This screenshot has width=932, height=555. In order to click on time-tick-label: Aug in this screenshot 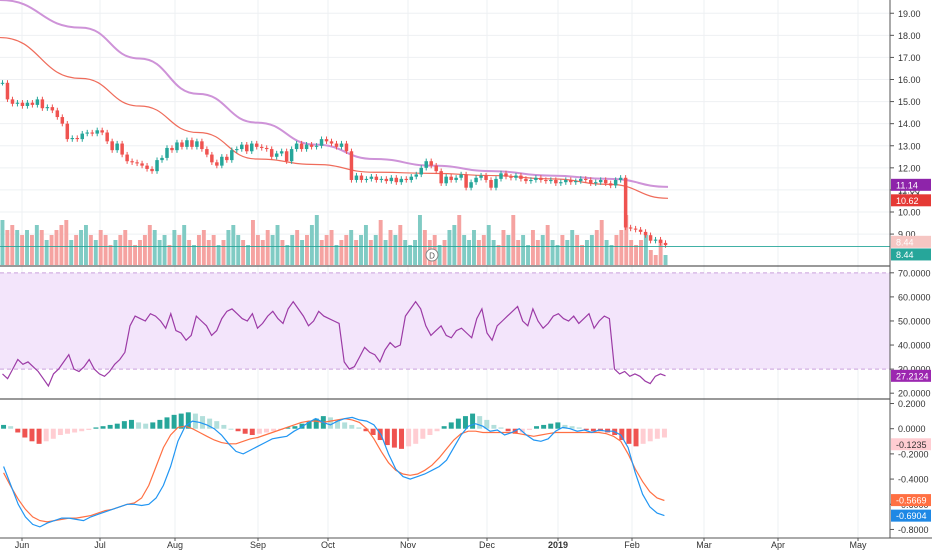, I will do `click(175, 545)`.